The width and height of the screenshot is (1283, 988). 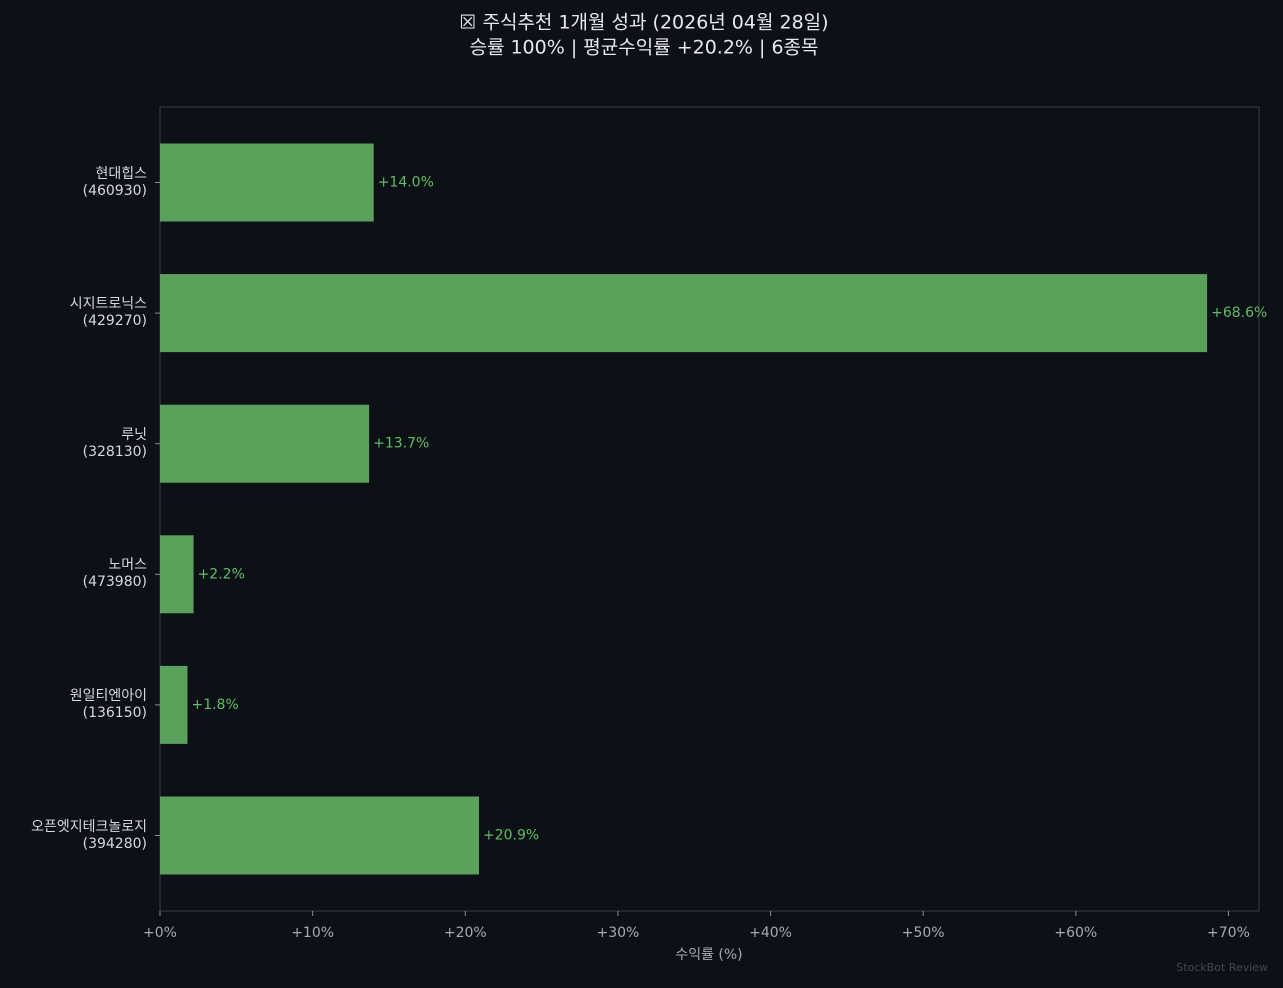 I want to click on x-tick-label: +70%, so click(x=1228, y=933).